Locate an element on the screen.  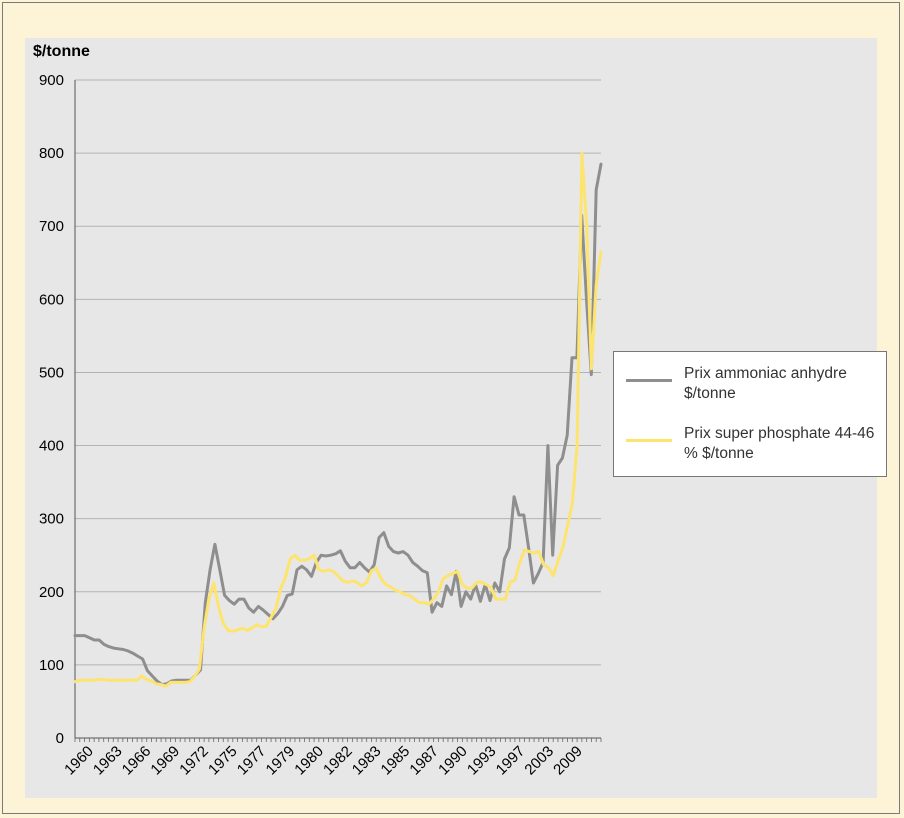
x-tick-label: 1960 is located at coordinates (79, 761).